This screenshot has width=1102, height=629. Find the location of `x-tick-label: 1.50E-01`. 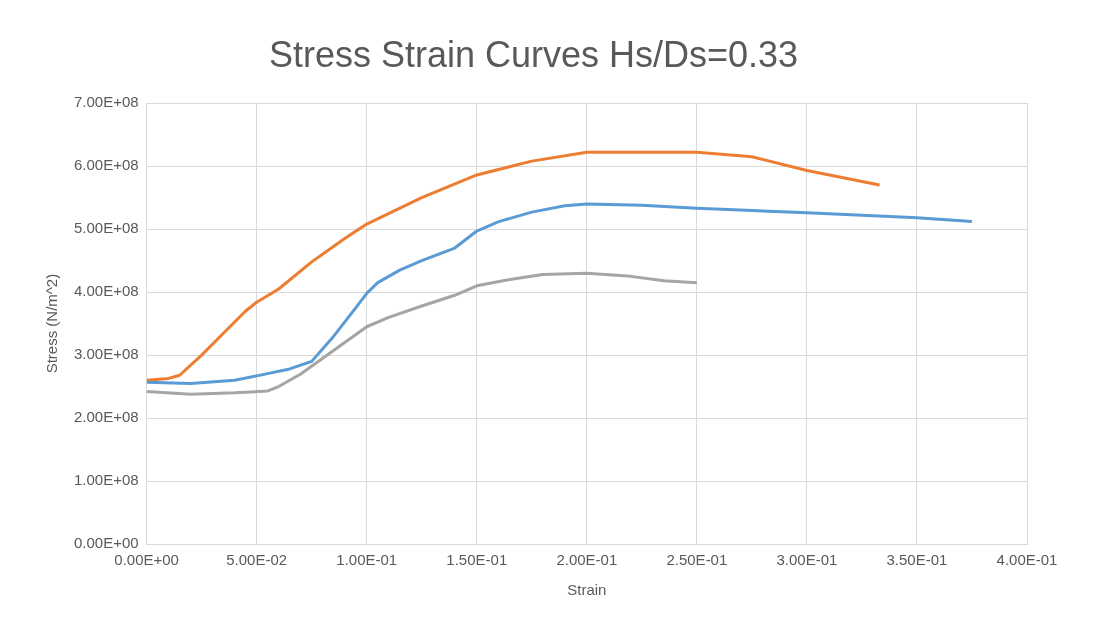

x-tick-label: 1.50E-01 is located at coordinates (477, 560).